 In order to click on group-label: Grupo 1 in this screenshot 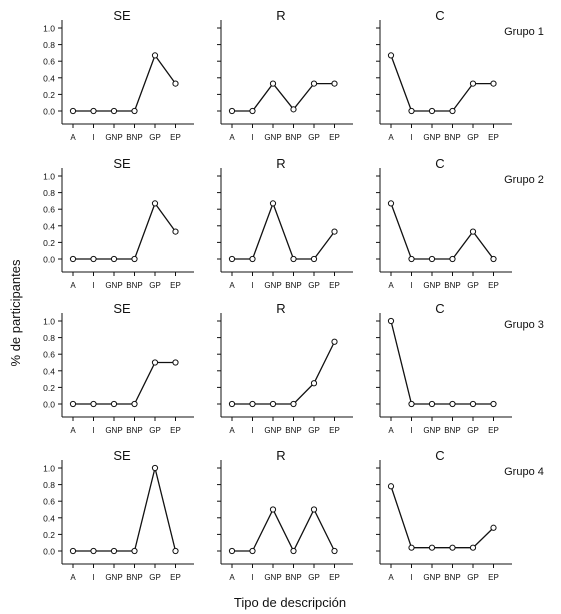, I will do `click(524, 32)`.